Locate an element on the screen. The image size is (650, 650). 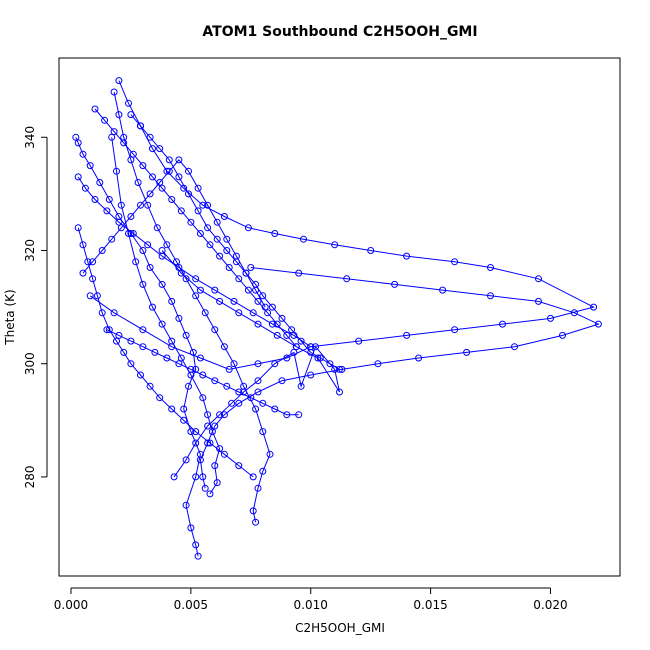
y-tick-label: 340 is located at coordinates (30, 137).